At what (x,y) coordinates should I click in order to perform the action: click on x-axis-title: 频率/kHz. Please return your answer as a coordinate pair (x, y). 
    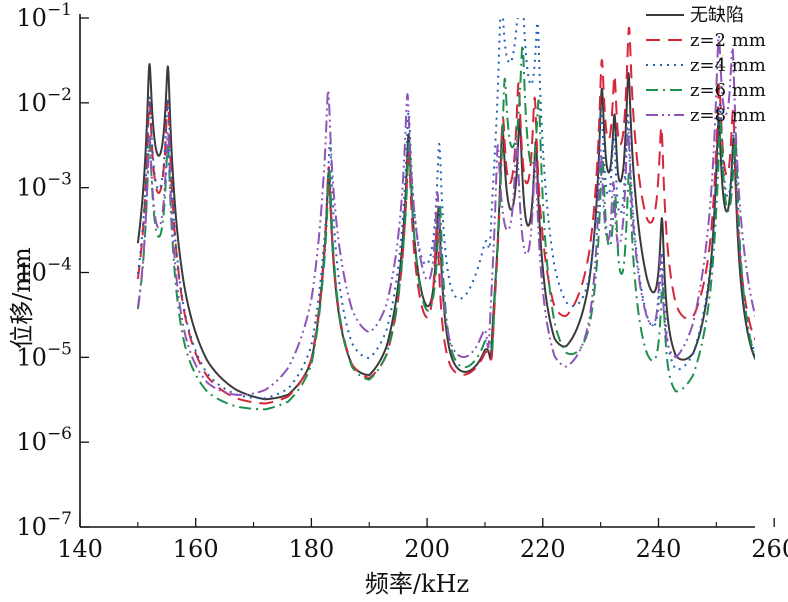
    Looking at the image, I should click on (417, 584).